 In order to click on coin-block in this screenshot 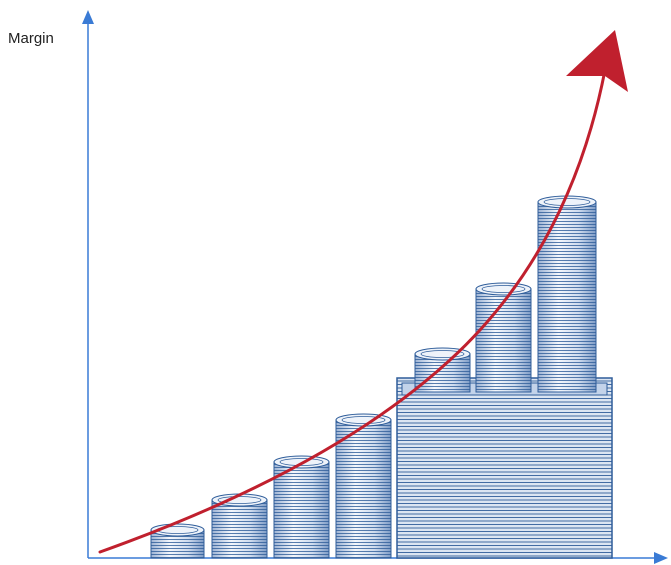, I will do `click(504, 468)`.